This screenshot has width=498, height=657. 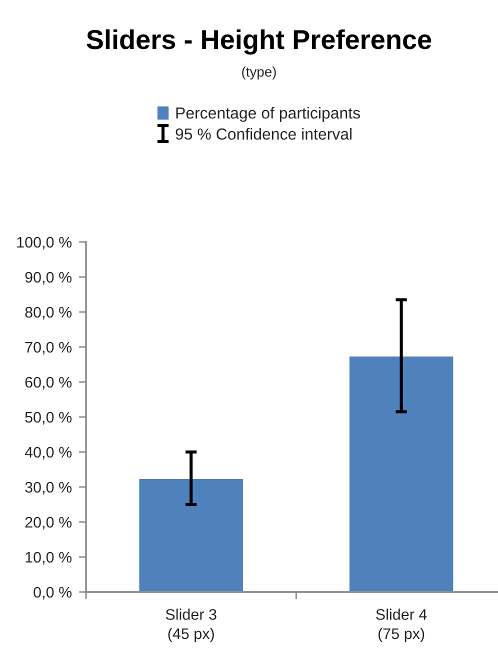 What do you see at coordinates (53, 593) in the screenshot?
I see `y-tick-label: 0,0 %` at bounding box center [53, 593].